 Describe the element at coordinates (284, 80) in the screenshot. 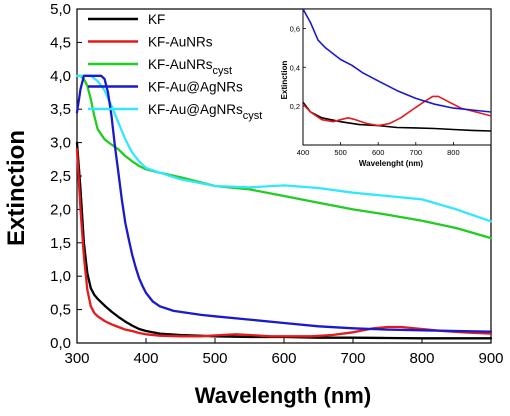

I see `inset-y-axis-title: Extinction` at that location.